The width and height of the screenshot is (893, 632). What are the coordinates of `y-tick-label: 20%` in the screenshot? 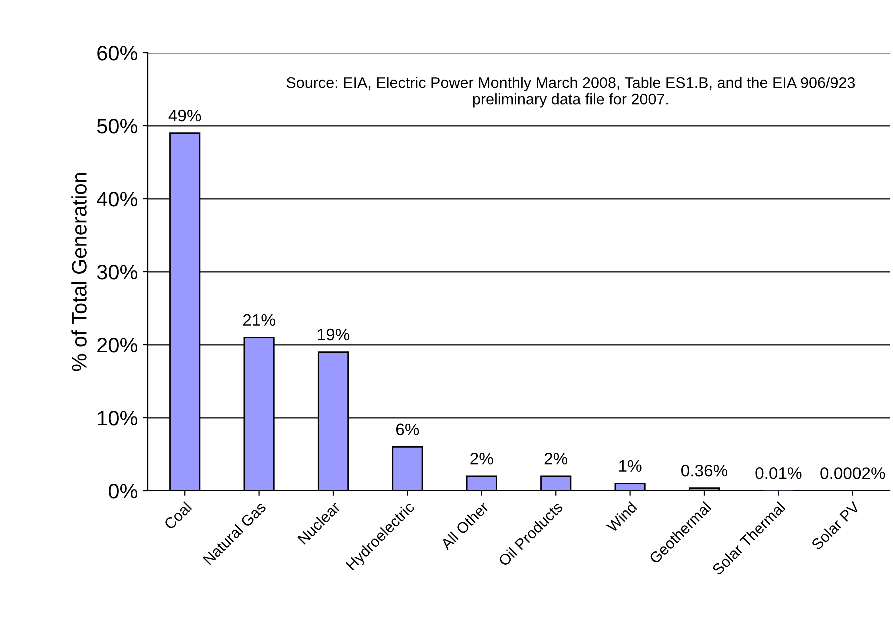 It's located at (118, 345).